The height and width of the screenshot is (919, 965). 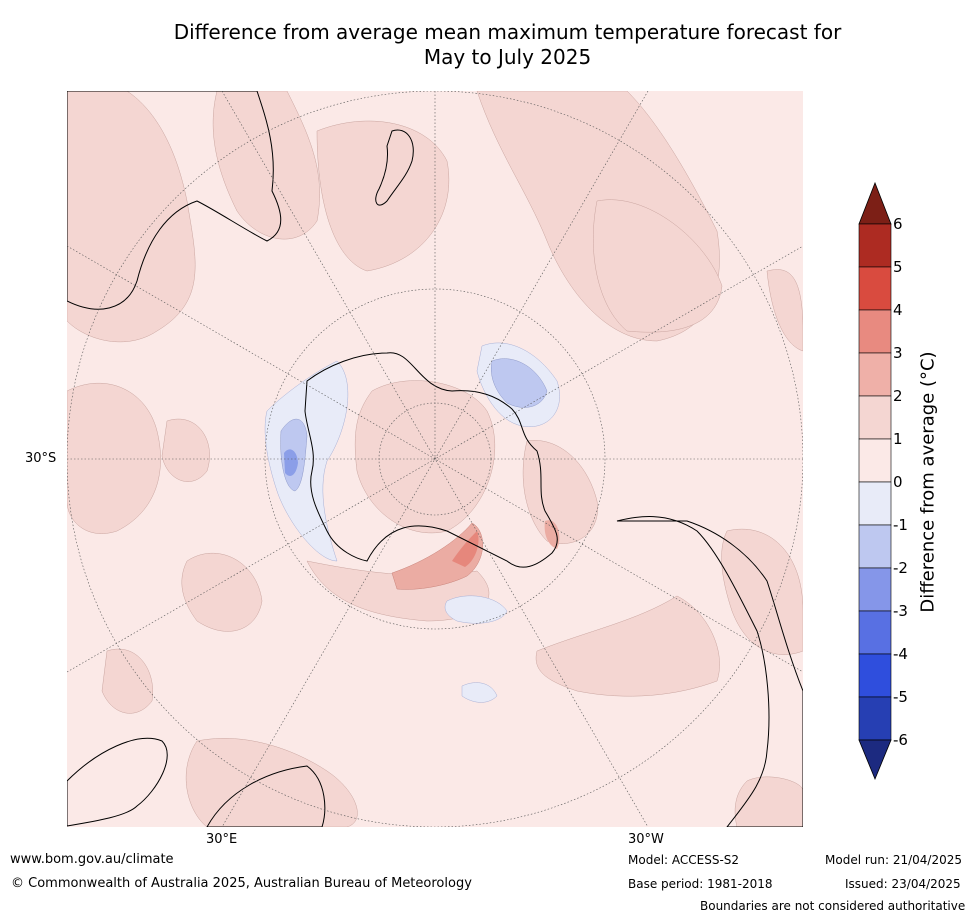 I want to click on colorbar-label: Difference from average (°C), so click(x=928, y=482).